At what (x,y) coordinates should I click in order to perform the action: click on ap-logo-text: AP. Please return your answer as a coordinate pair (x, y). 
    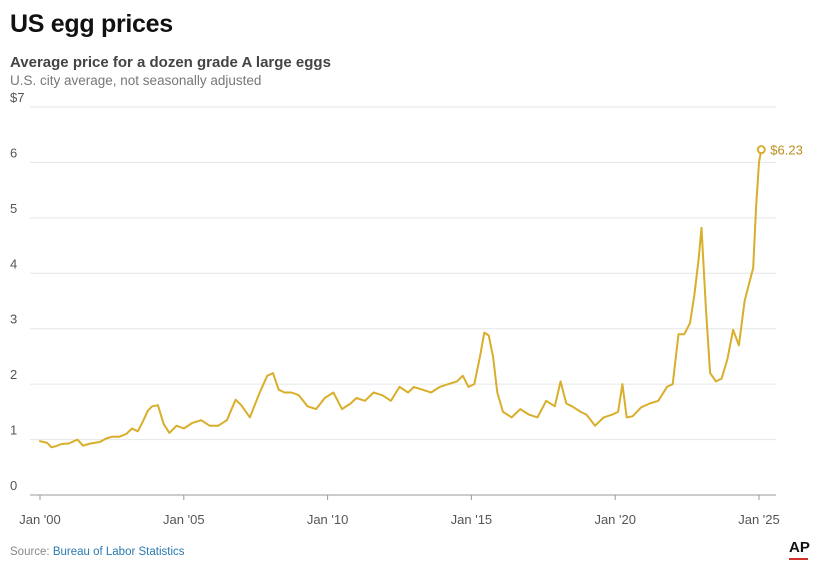
    Looking at the image, I should click on (799, 547).